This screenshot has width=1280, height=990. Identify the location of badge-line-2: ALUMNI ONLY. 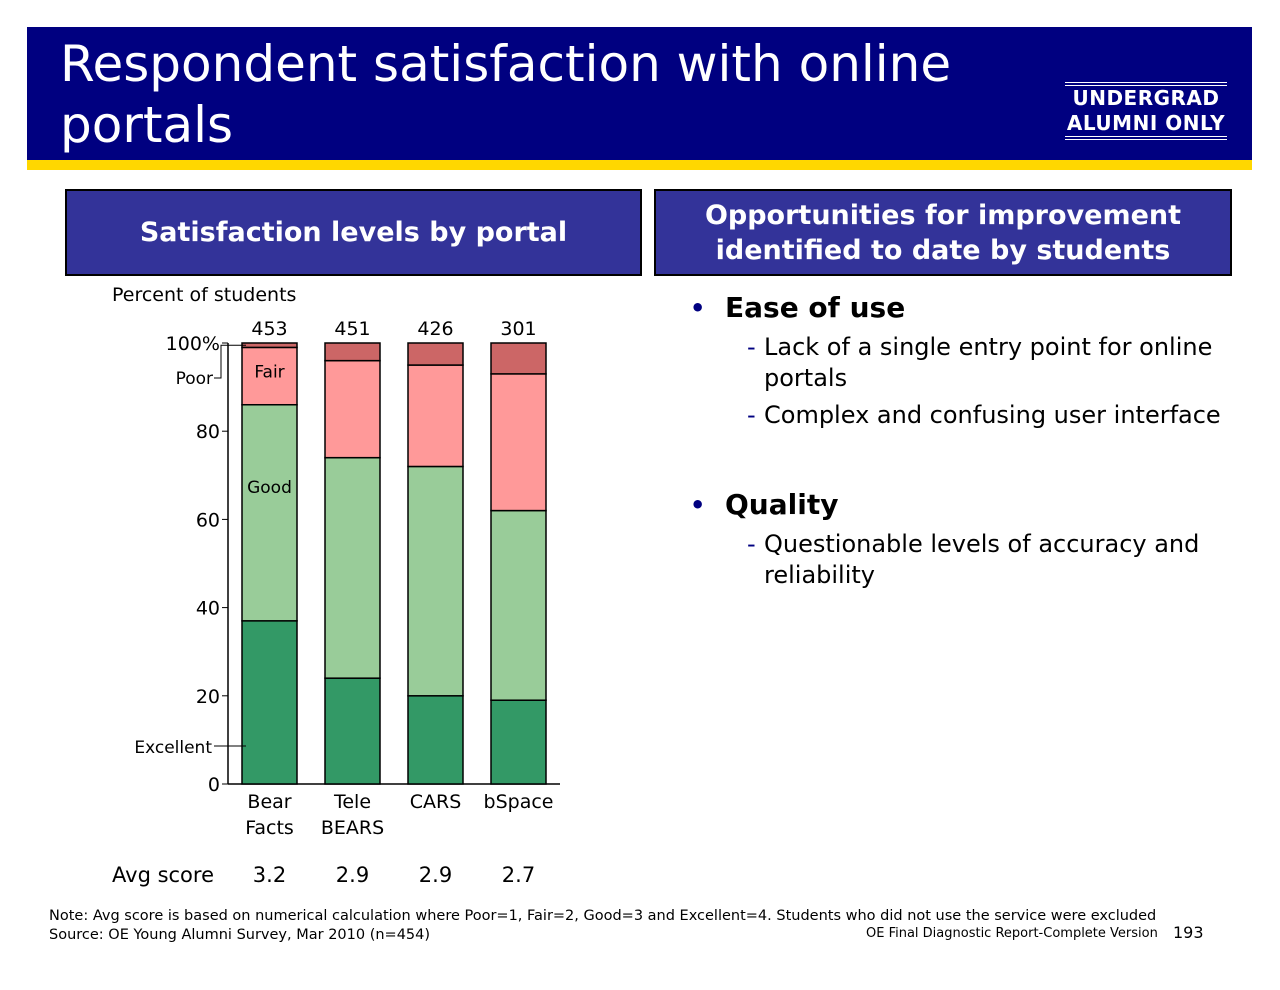
(1146, 123).